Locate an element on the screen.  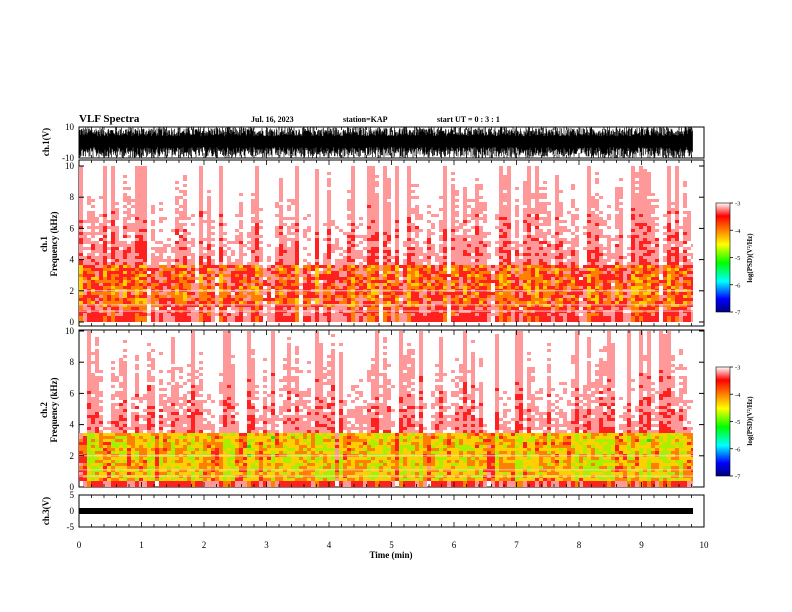
cb1ticks-tick--4: -4 is located at coordinates (738, 231).